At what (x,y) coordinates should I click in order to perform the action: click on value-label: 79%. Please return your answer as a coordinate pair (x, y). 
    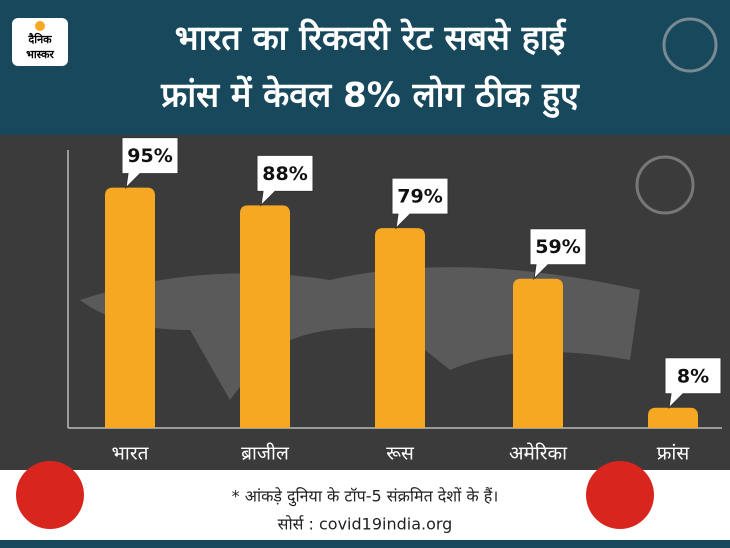
    Looking at the image, I should click on (419, 197).